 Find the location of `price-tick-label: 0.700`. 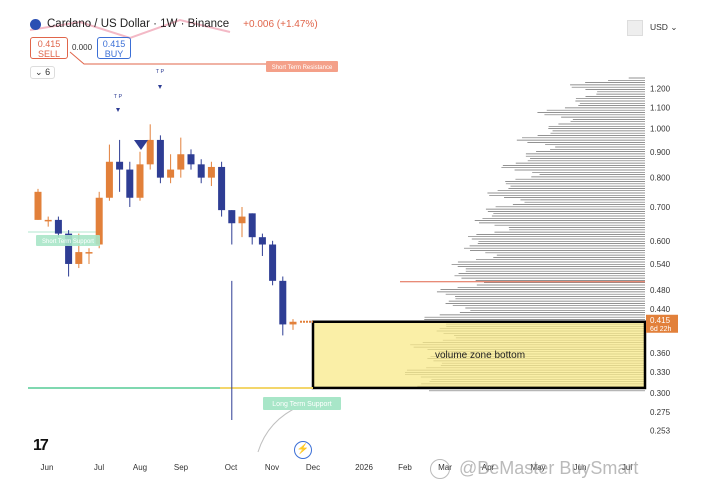

price-tick-label: 0.700 is located at coordinates (660, 207).